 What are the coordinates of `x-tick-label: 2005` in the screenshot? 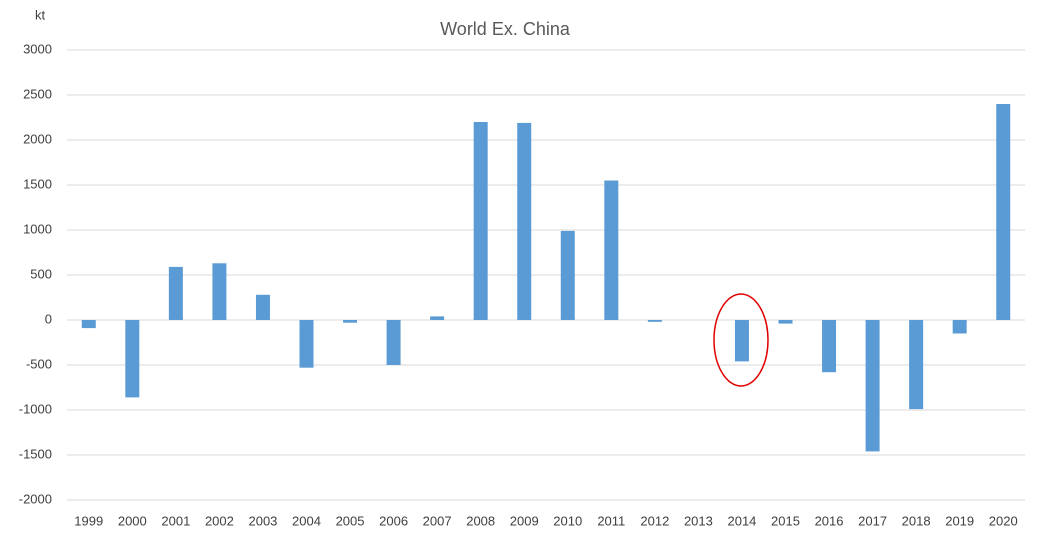 It's located at (350, 520).